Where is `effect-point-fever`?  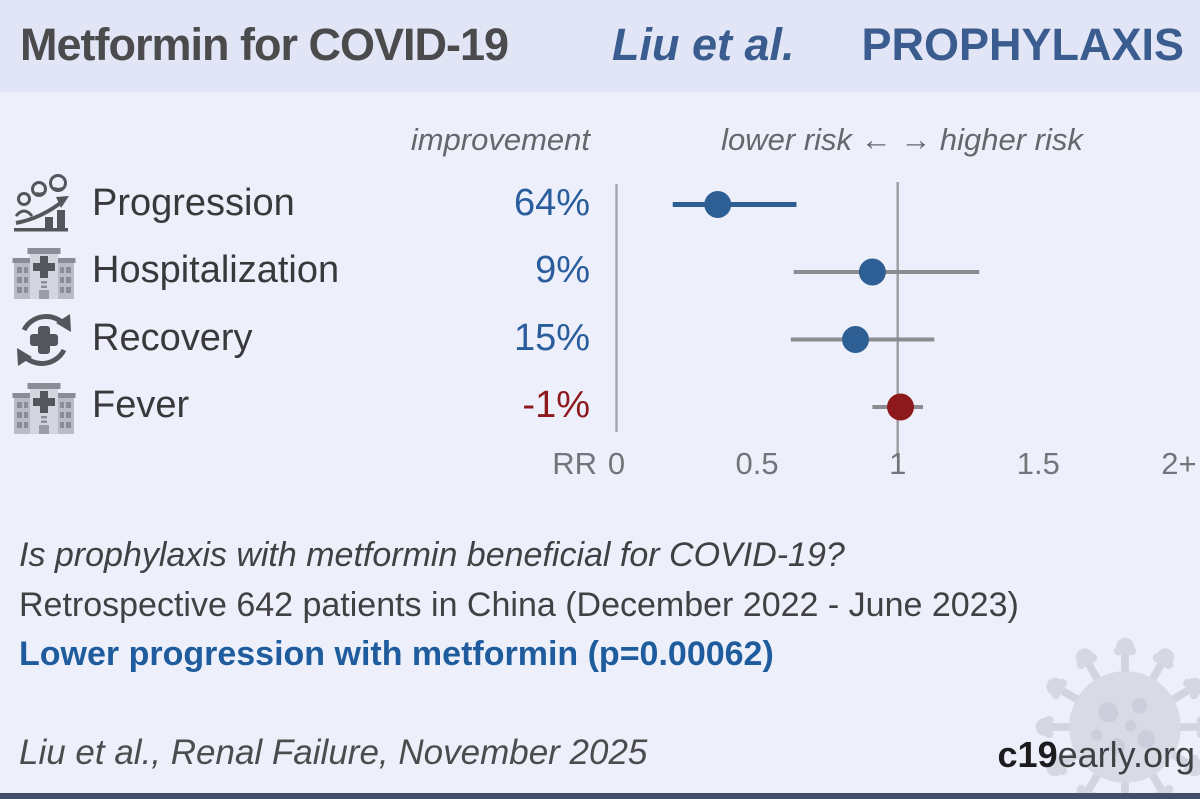
effect-point-fever is located at coordinates (901, 407).